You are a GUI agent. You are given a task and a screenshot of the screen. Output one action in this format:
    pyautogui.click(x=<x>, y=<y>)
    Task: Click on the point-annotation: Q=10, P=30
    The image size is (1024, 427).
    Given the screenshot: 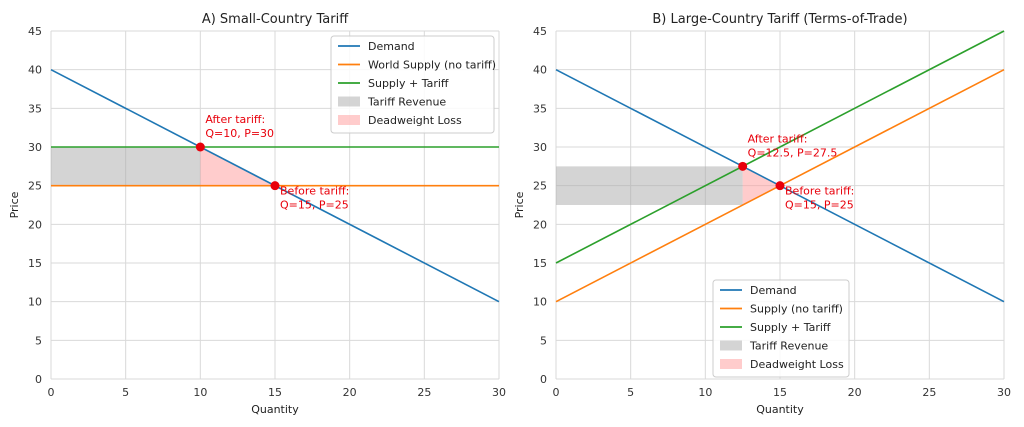 What is the action you would take?
    pyautogui.click(x=239, y=133)
    